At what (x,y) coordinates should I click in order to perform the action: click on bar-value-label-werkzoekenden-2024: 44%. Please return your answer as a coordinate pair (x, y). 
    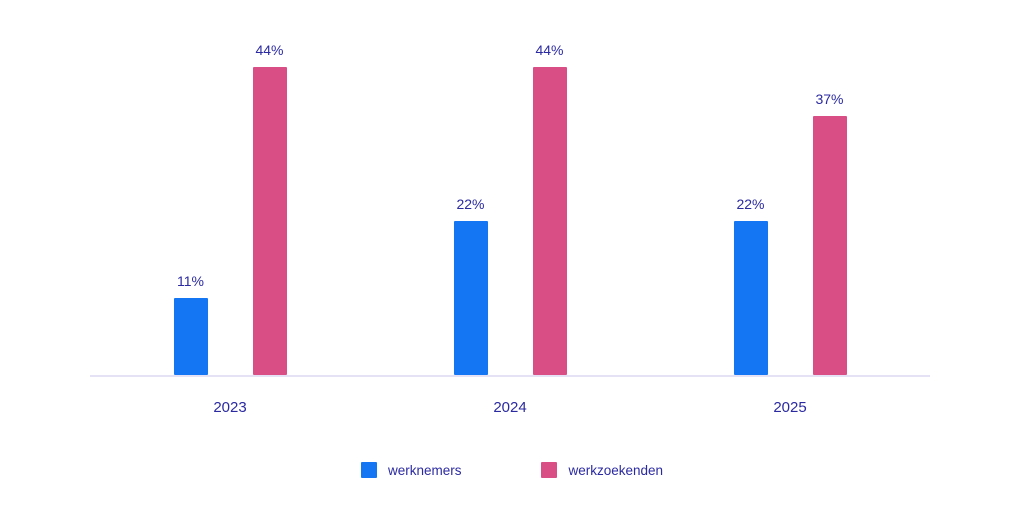
    Looking at the image, I should click on (549, 50).